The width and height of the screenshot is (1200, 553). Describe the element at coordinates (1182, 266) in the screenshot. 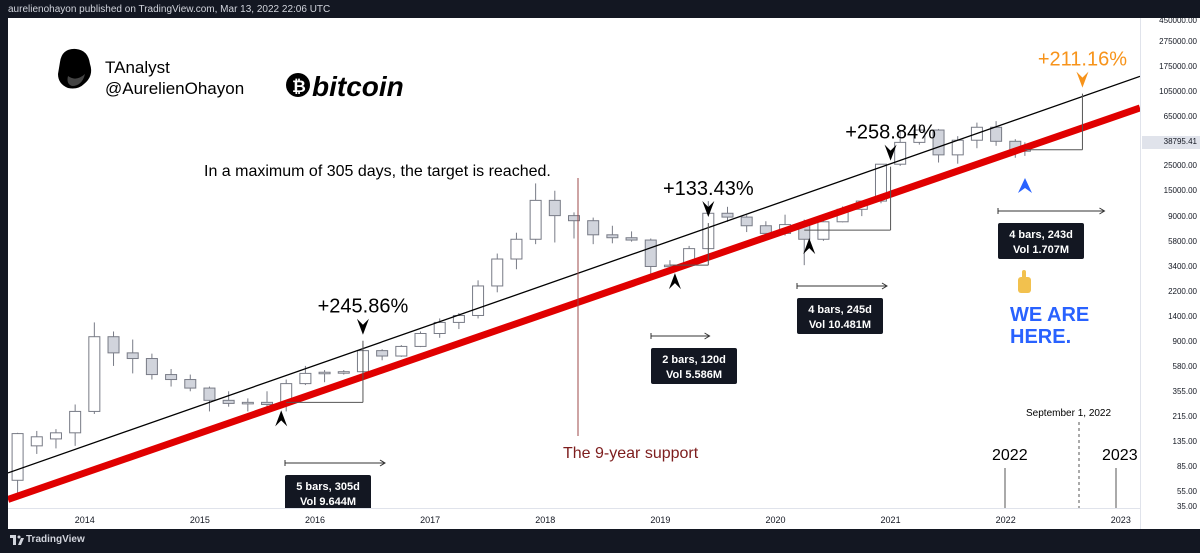

I see `price-tick-label: 3400.00` at that location.